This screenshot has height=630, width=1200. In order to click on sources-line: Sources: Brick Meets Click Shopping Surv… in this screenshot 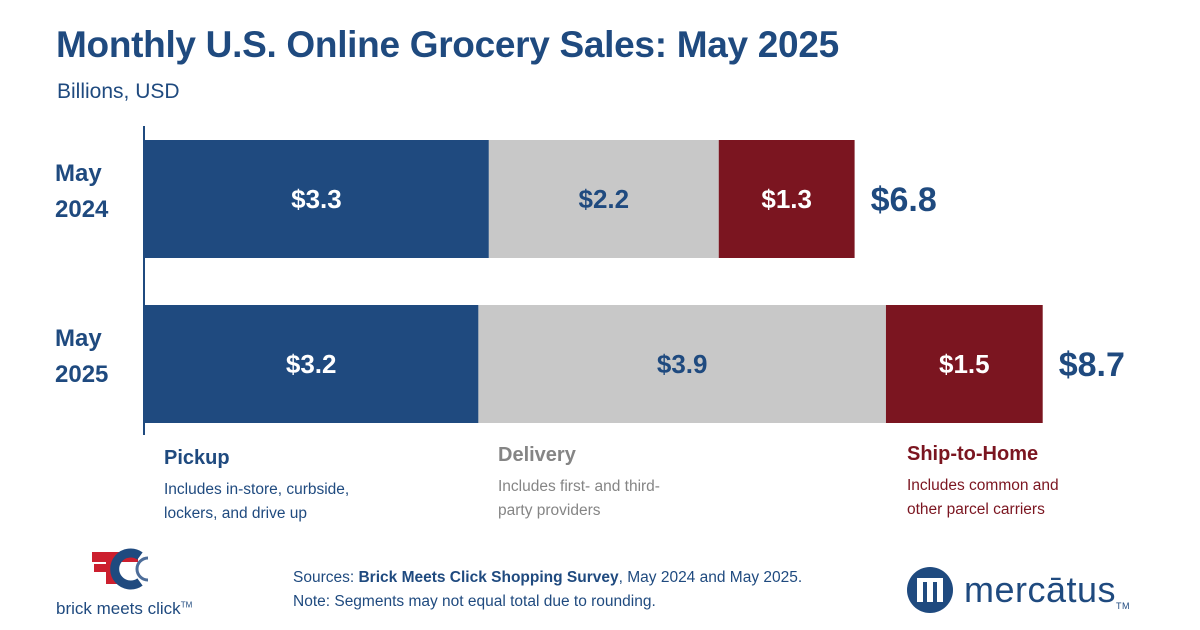, I will do `click(548, 577)`.